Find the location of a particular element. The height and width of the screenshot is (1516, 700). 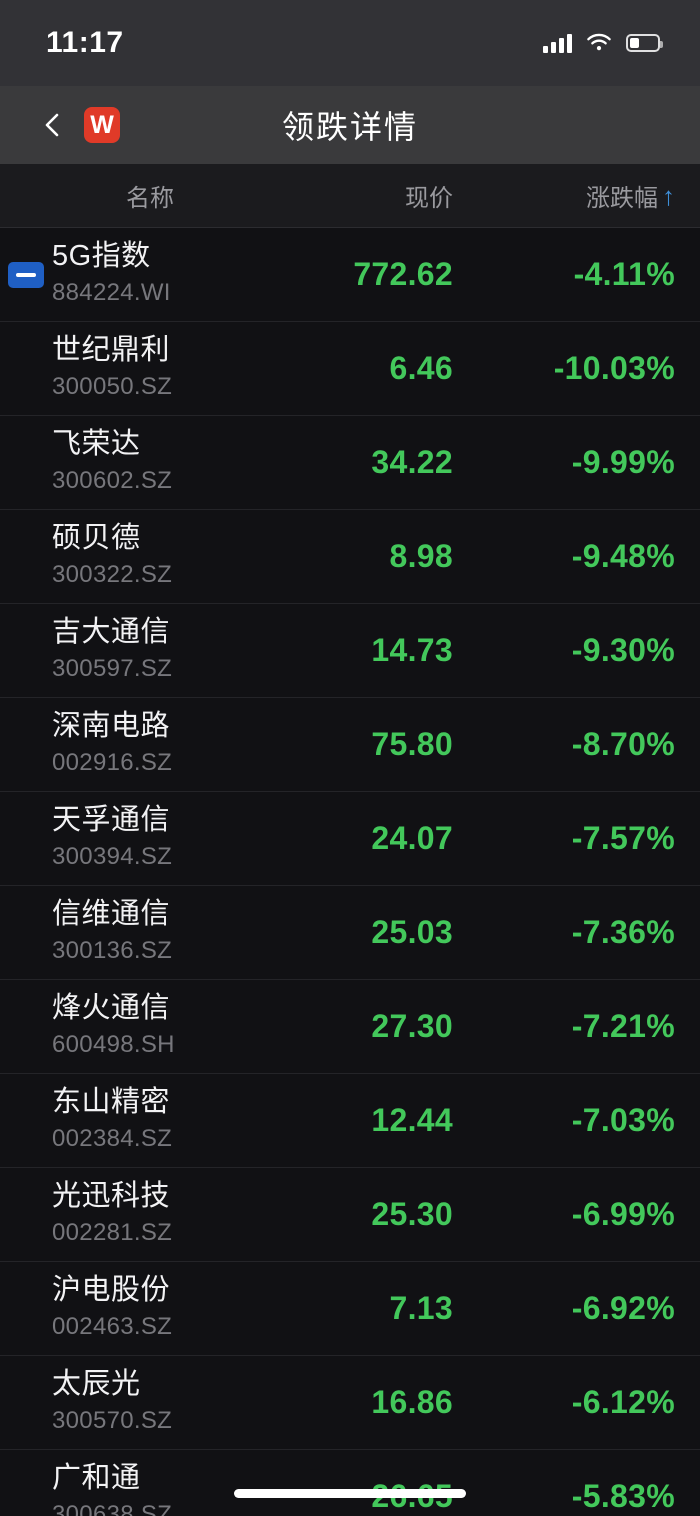

stock-name: 广和通 is located at coordinates (96, 1478).